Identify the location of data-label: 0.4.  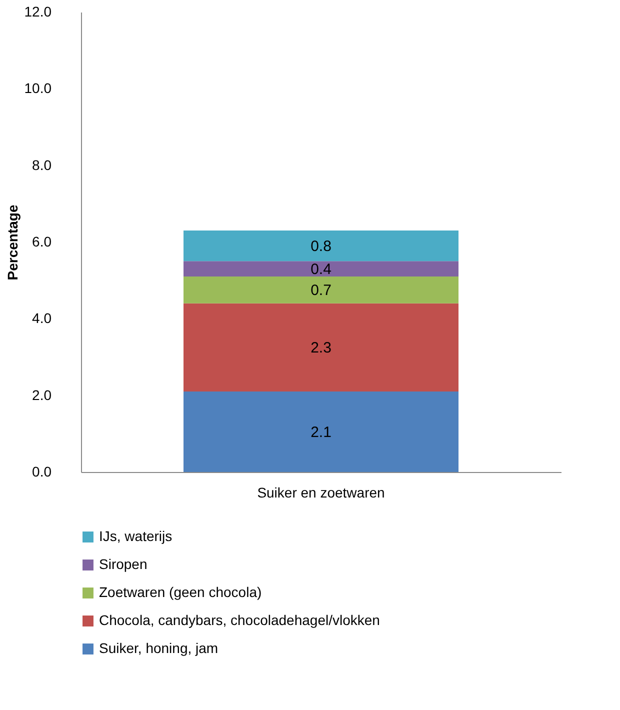
(321, 269).